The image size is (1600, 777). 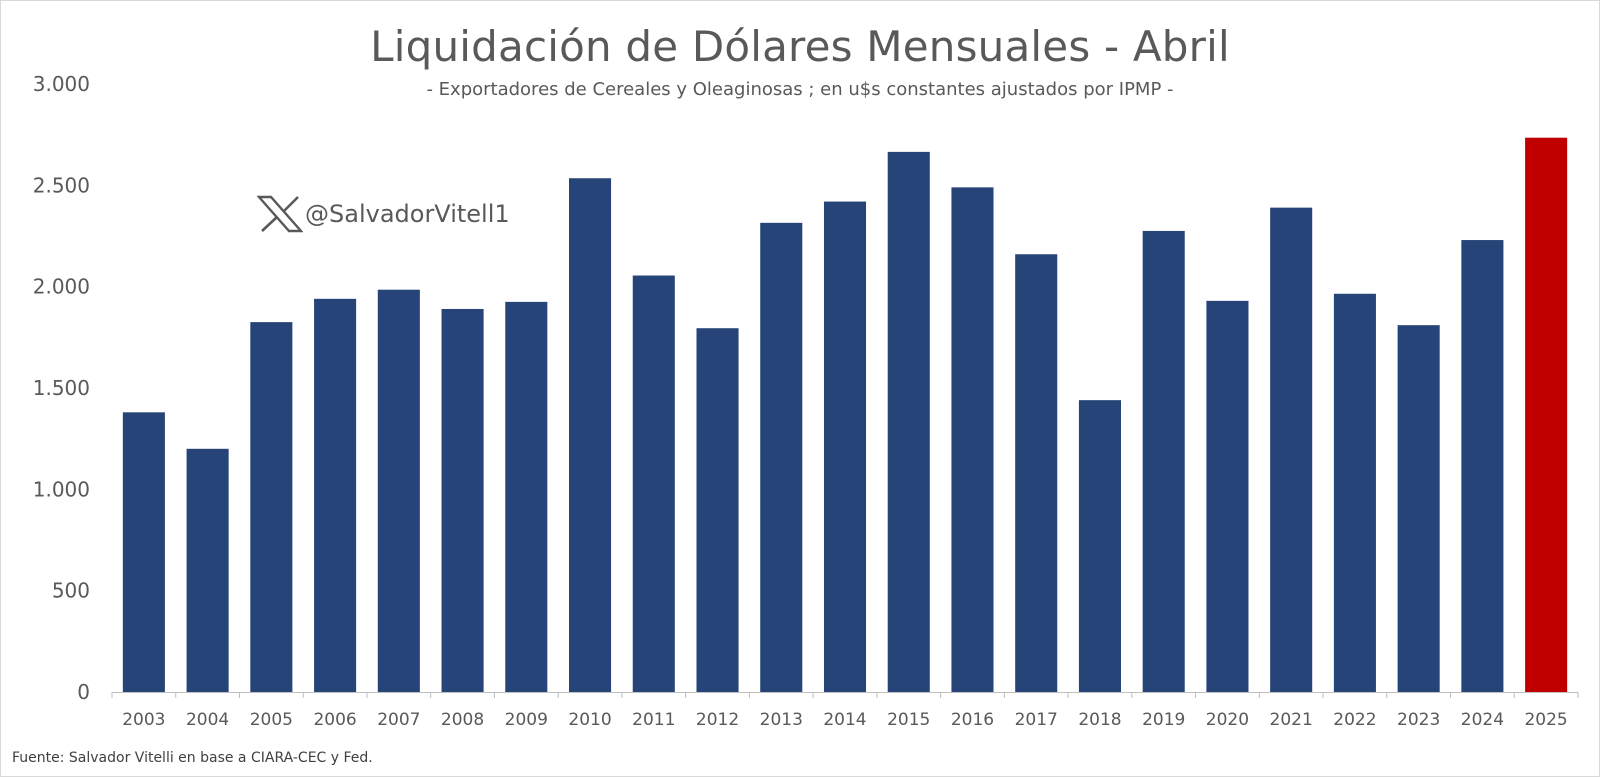 I want to click on bar-2016, so click(x=972, y=440).